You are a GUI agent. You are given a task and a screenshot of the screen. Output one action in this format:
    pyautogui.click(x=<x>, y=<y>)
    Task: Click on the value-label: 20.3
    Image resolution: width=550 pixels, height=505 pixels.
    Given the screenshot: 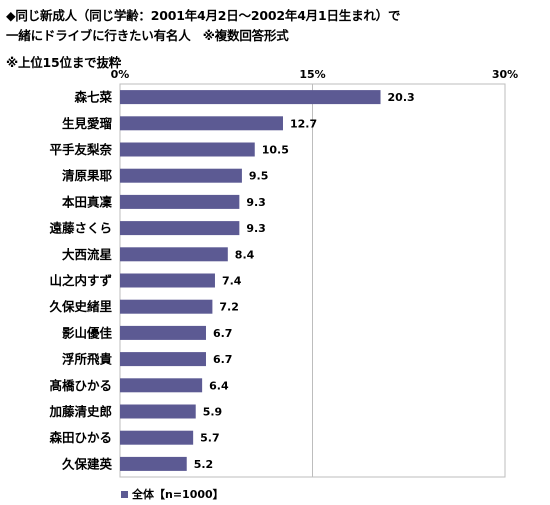 What is the action you would take?
    pyautogui.click(x=401, y=97)
    